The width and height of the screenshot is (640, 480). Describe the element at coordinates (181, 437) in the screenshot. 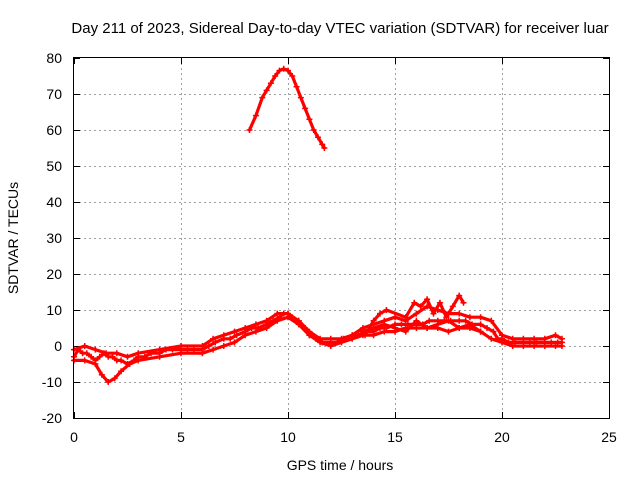

I see `x-tick-label: 5` at that location.